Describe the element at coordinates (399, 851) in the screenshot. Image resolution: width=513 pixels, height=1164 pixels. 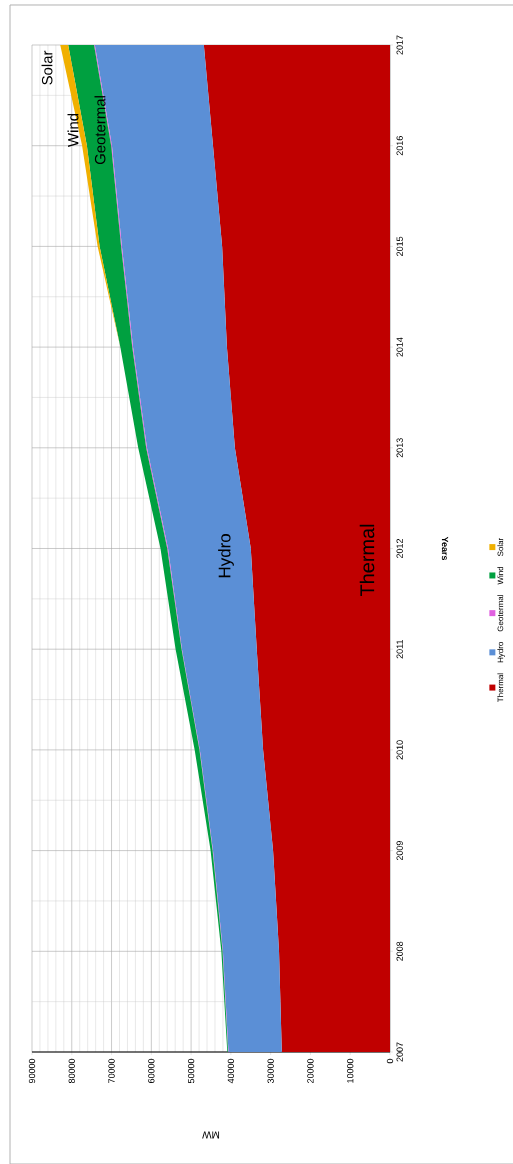
I see `y-tick-label: 2009` at that location.